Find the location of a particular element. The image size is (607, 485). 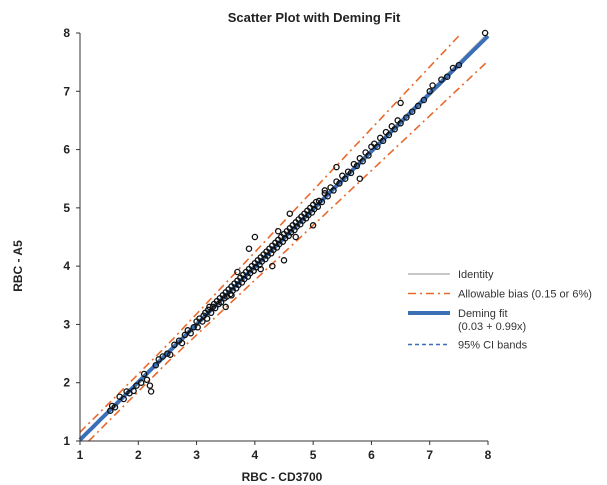

legend-label: Allowable bias (0.15 or 6%) is located at coordinates (525, 295).